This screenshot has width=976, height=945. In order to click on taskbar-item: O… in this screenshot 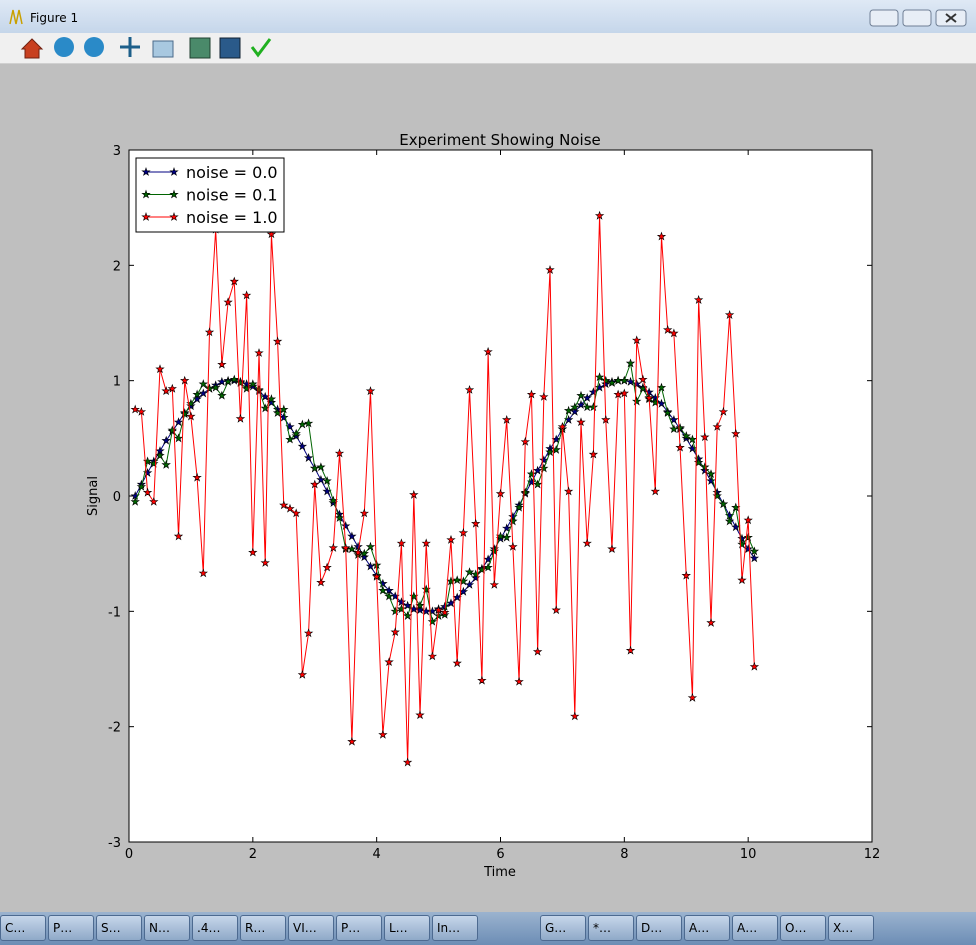, I will do `click(803, 928)`.